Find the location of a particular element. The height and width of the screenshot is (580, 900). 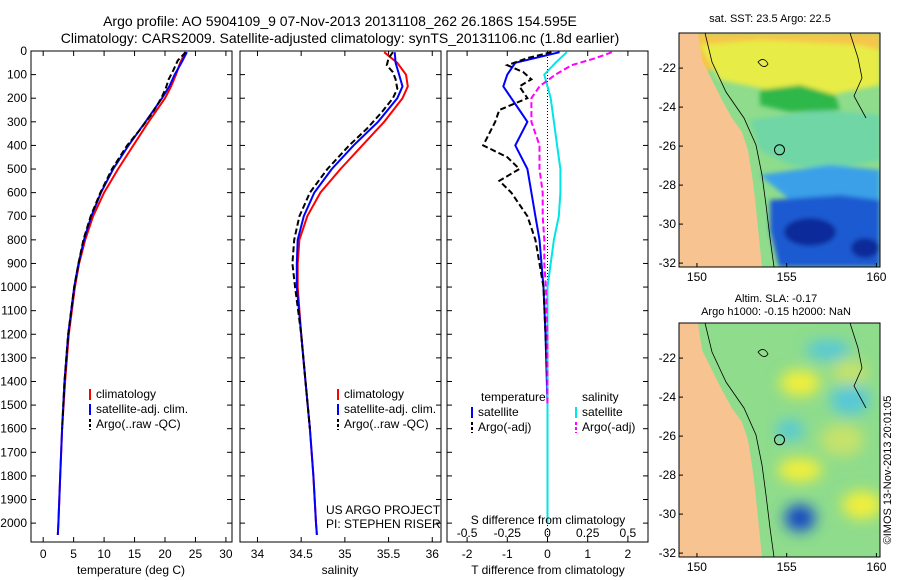

sst-cold-core-east is located at coordinates (865, 248).